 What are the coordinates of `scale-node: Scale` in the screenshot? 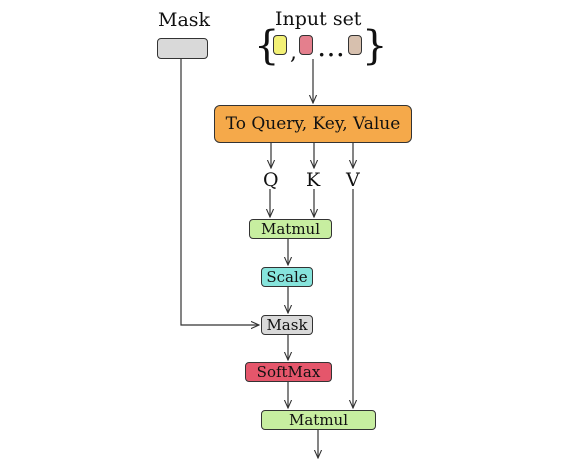 It's located at (287, 277).